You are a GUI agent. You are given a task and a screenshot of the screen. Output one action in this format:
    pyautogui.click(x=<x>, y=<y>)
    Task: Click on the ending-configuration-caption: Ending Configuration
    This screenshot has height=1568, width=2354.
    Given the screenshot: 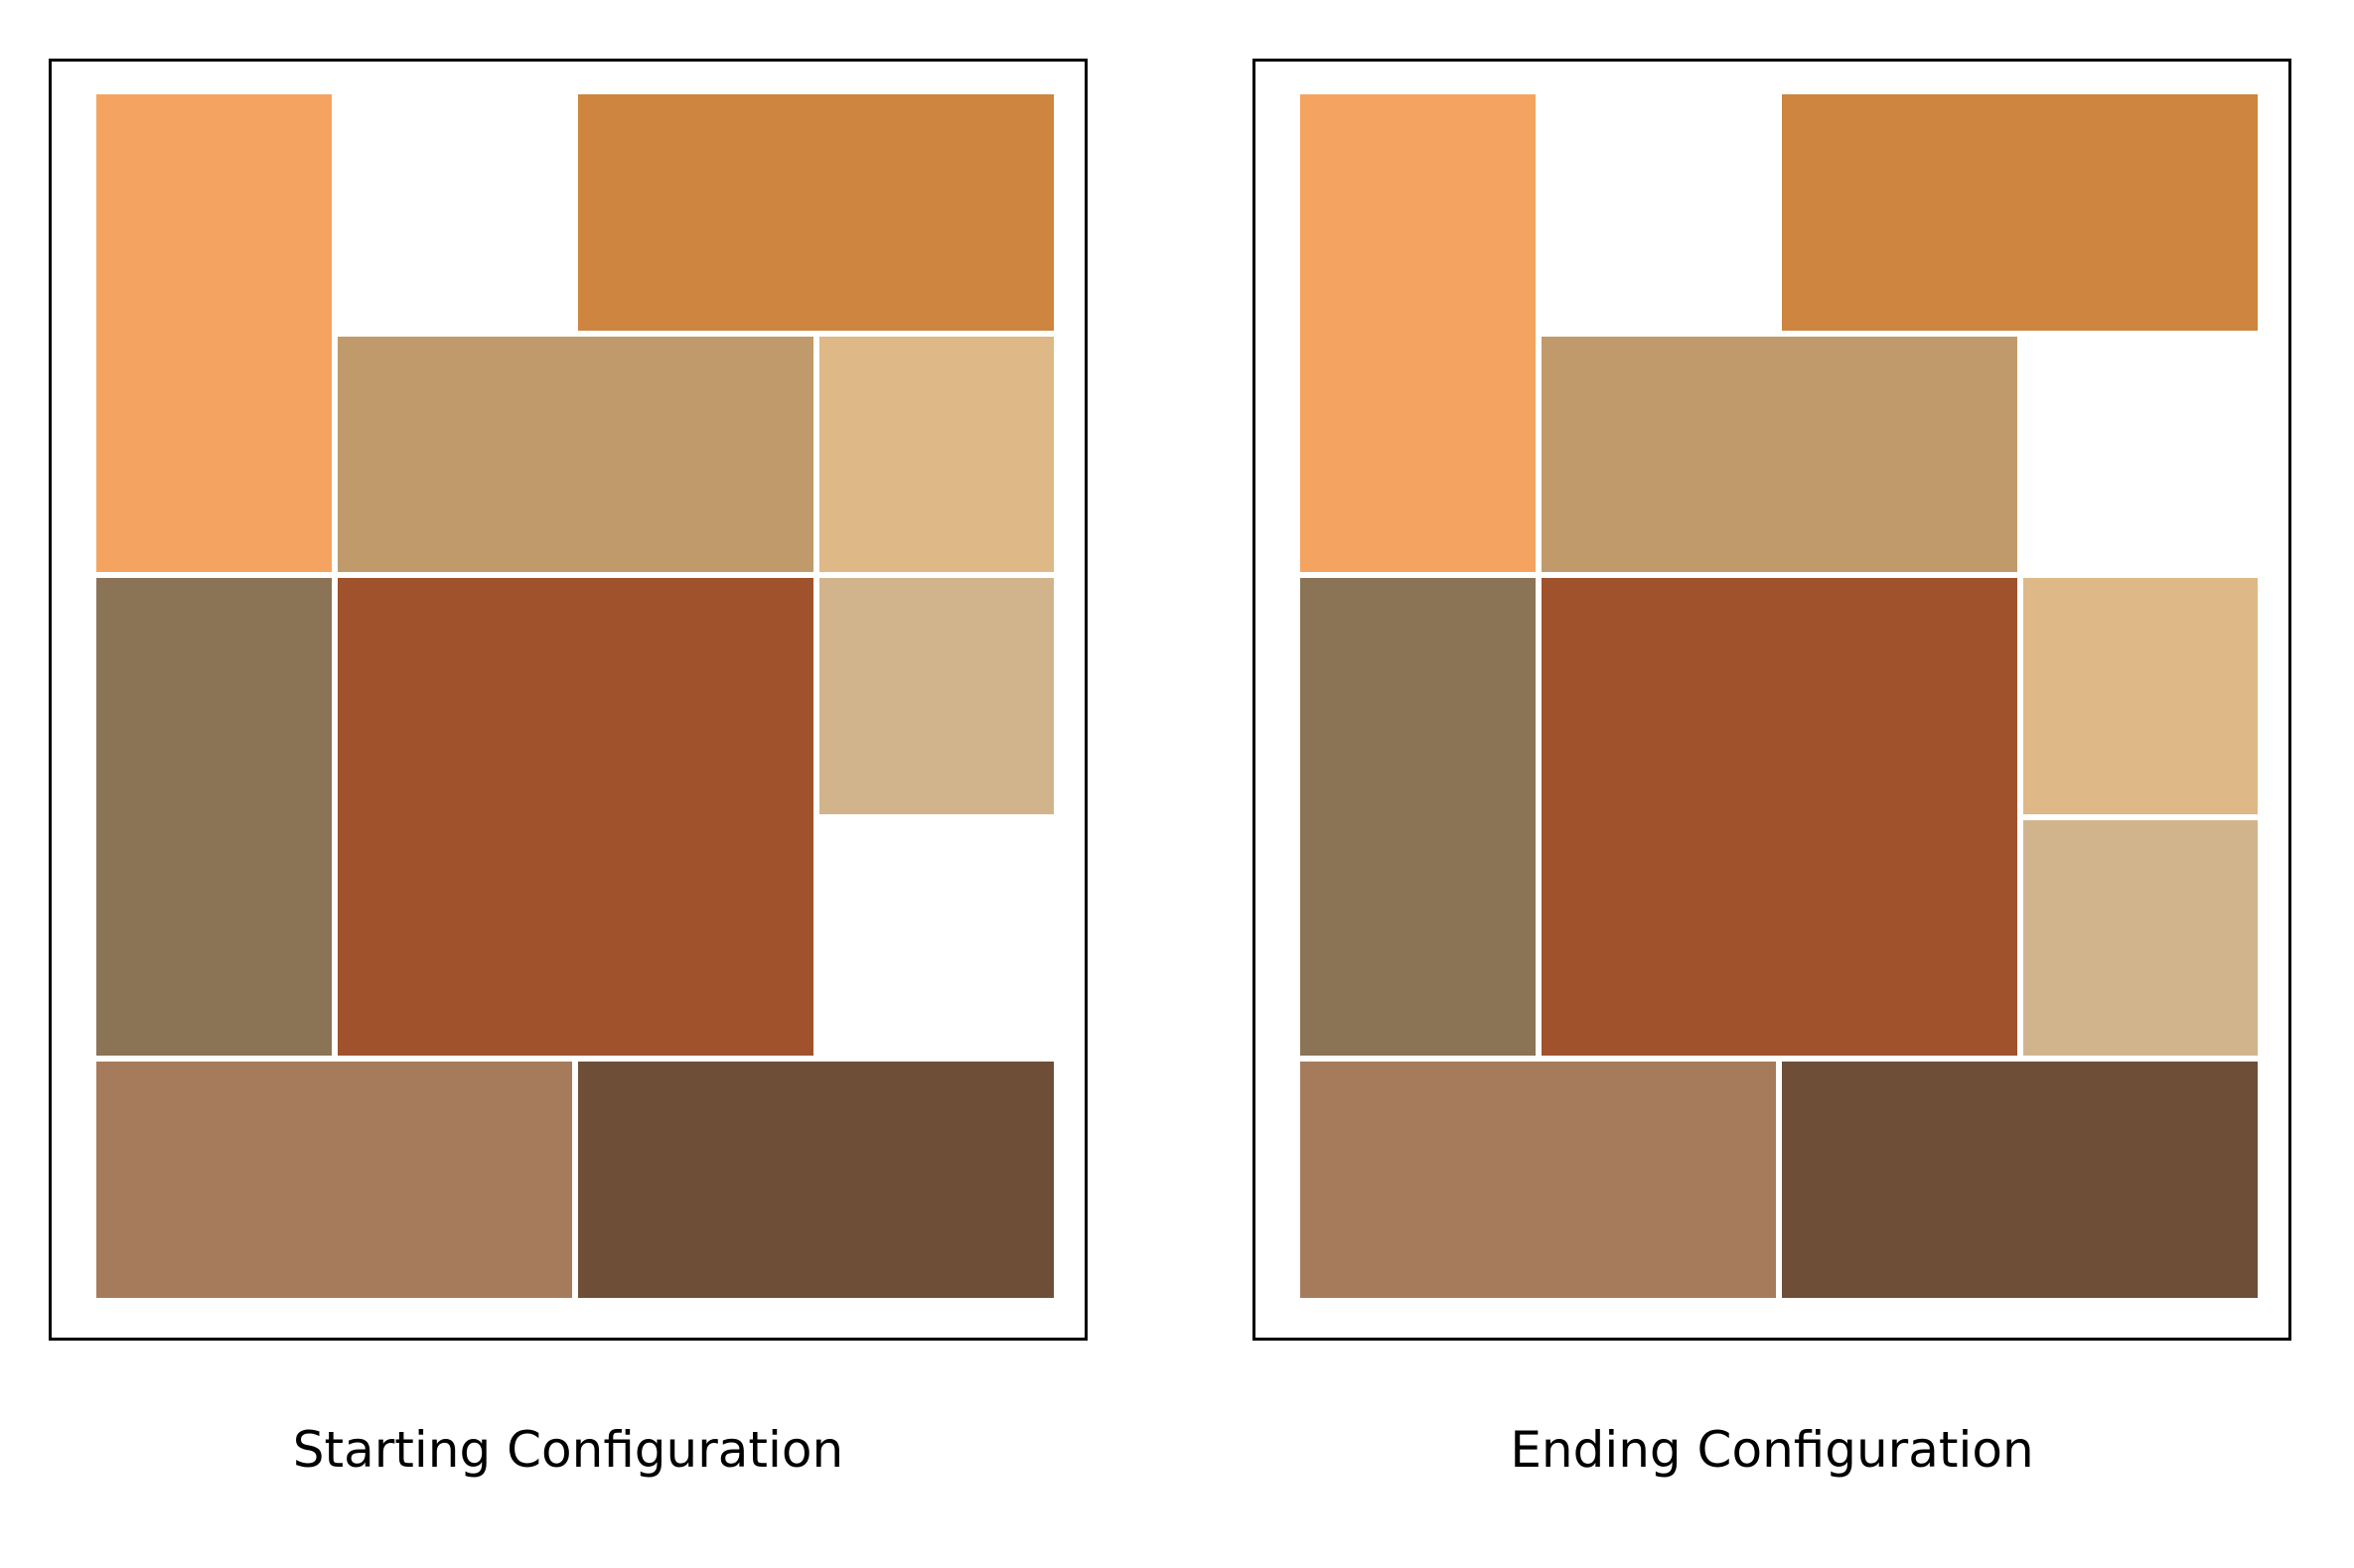 What is the action you would take?
    pyautogui.click(x=1772, y=1450)
    